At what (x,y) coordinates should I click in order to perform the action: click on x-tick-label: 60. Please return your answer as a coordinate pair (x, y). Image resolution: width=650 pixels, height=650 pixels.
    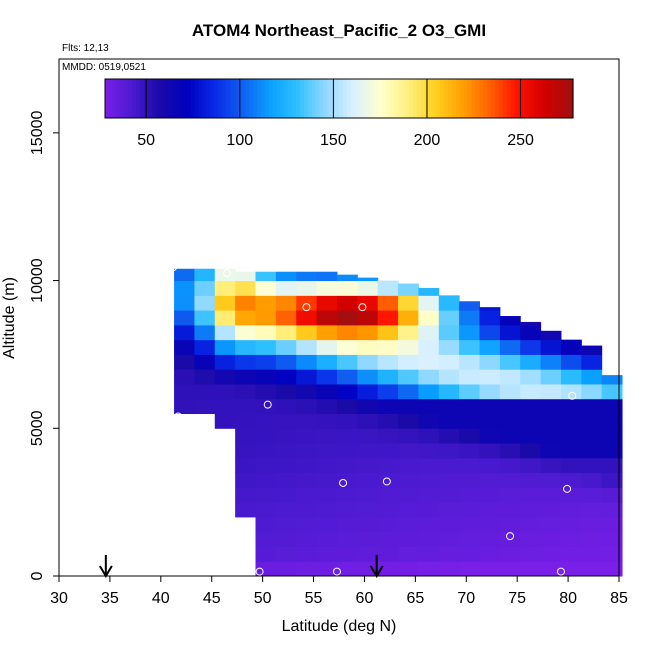
    Looking at the image, I should click on (365, 598).